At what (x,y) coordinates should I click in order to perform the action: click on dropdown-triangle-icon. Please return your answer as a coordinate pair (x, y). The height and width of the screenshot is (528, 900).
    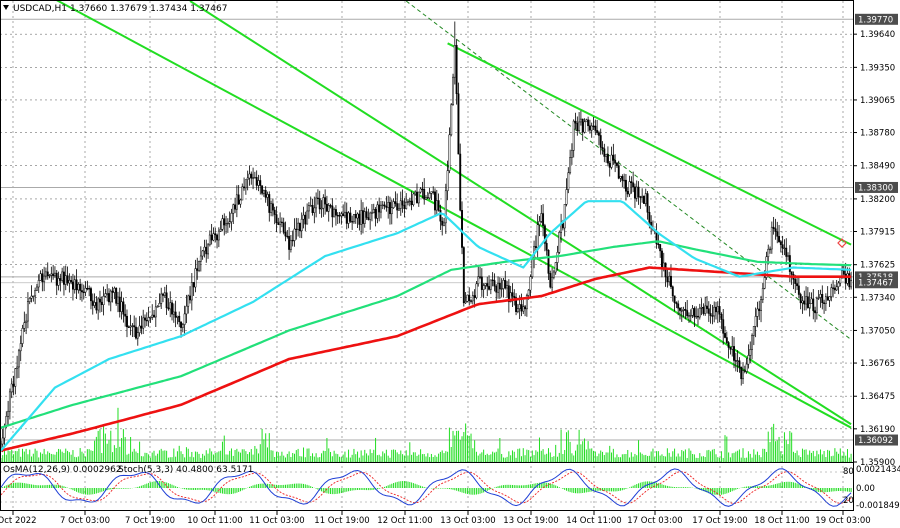
    Looking at the image, I should click on (6, 7).